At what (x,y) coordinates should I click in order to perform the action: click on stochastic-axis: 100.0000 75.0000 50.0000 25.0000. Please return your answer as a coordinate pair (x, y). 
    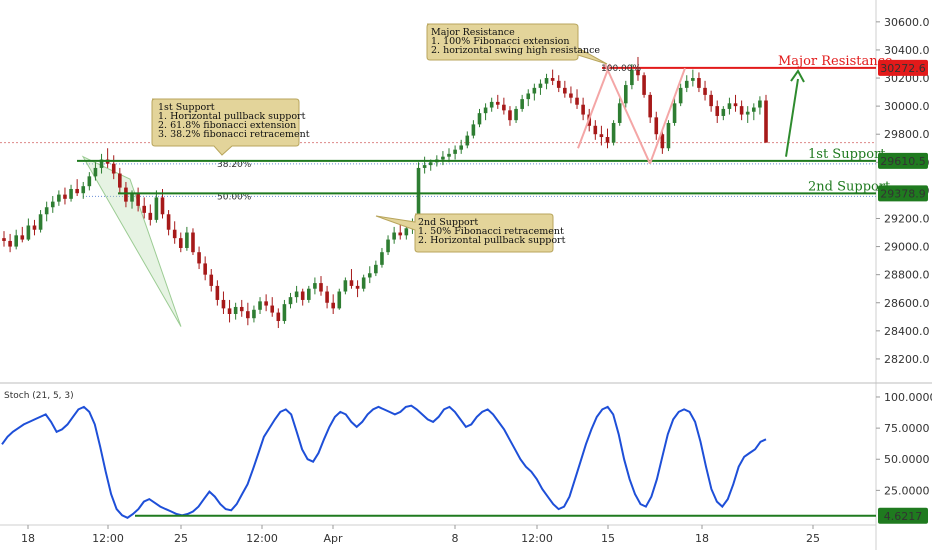
    Looking at the image, I should click on (904, 444).